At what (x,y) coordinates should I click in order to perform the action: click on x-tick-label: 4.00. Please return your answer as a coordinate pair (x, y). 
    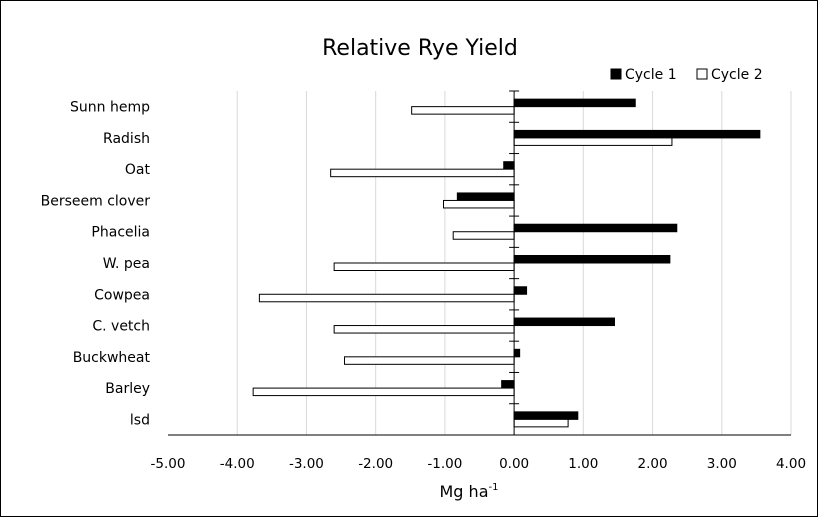
    Looking at the image, I should click on (791, 464).